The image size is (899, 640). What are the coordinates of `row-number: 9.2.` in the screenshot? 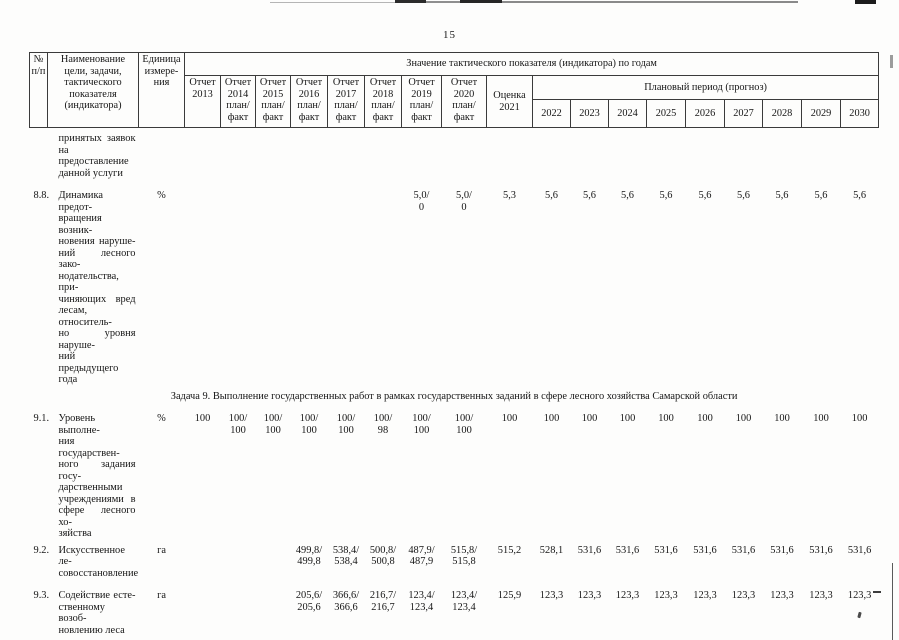 It's located at (41, 550).